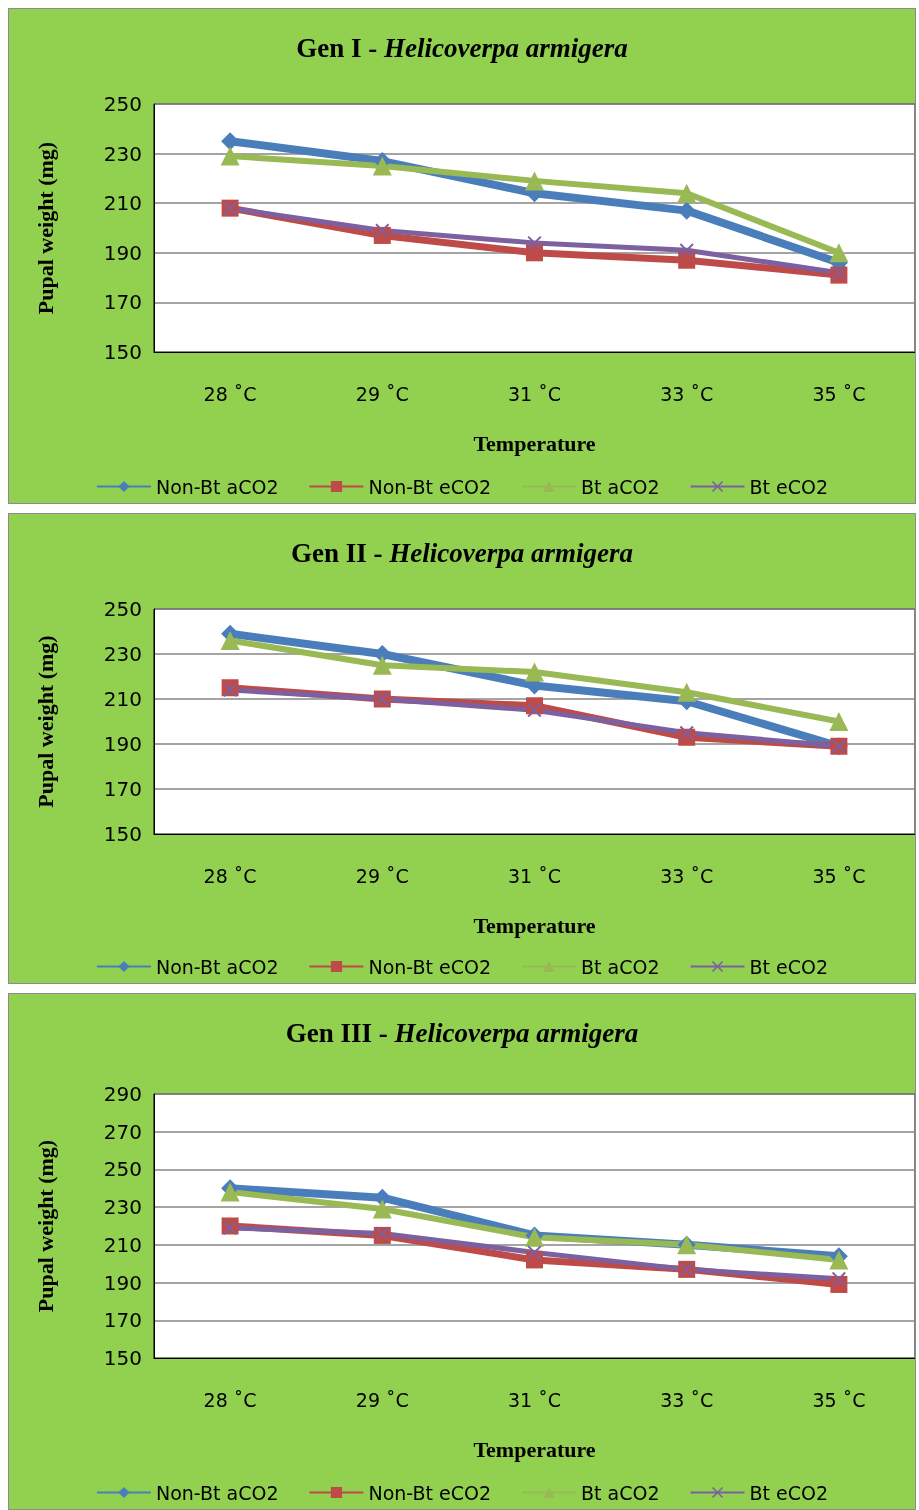  What do you see at coordinates (462, 47) in the screenshot?
I see `chart-title: Gen I - Helicoverpa armigera` at bounding box center [462, 47].